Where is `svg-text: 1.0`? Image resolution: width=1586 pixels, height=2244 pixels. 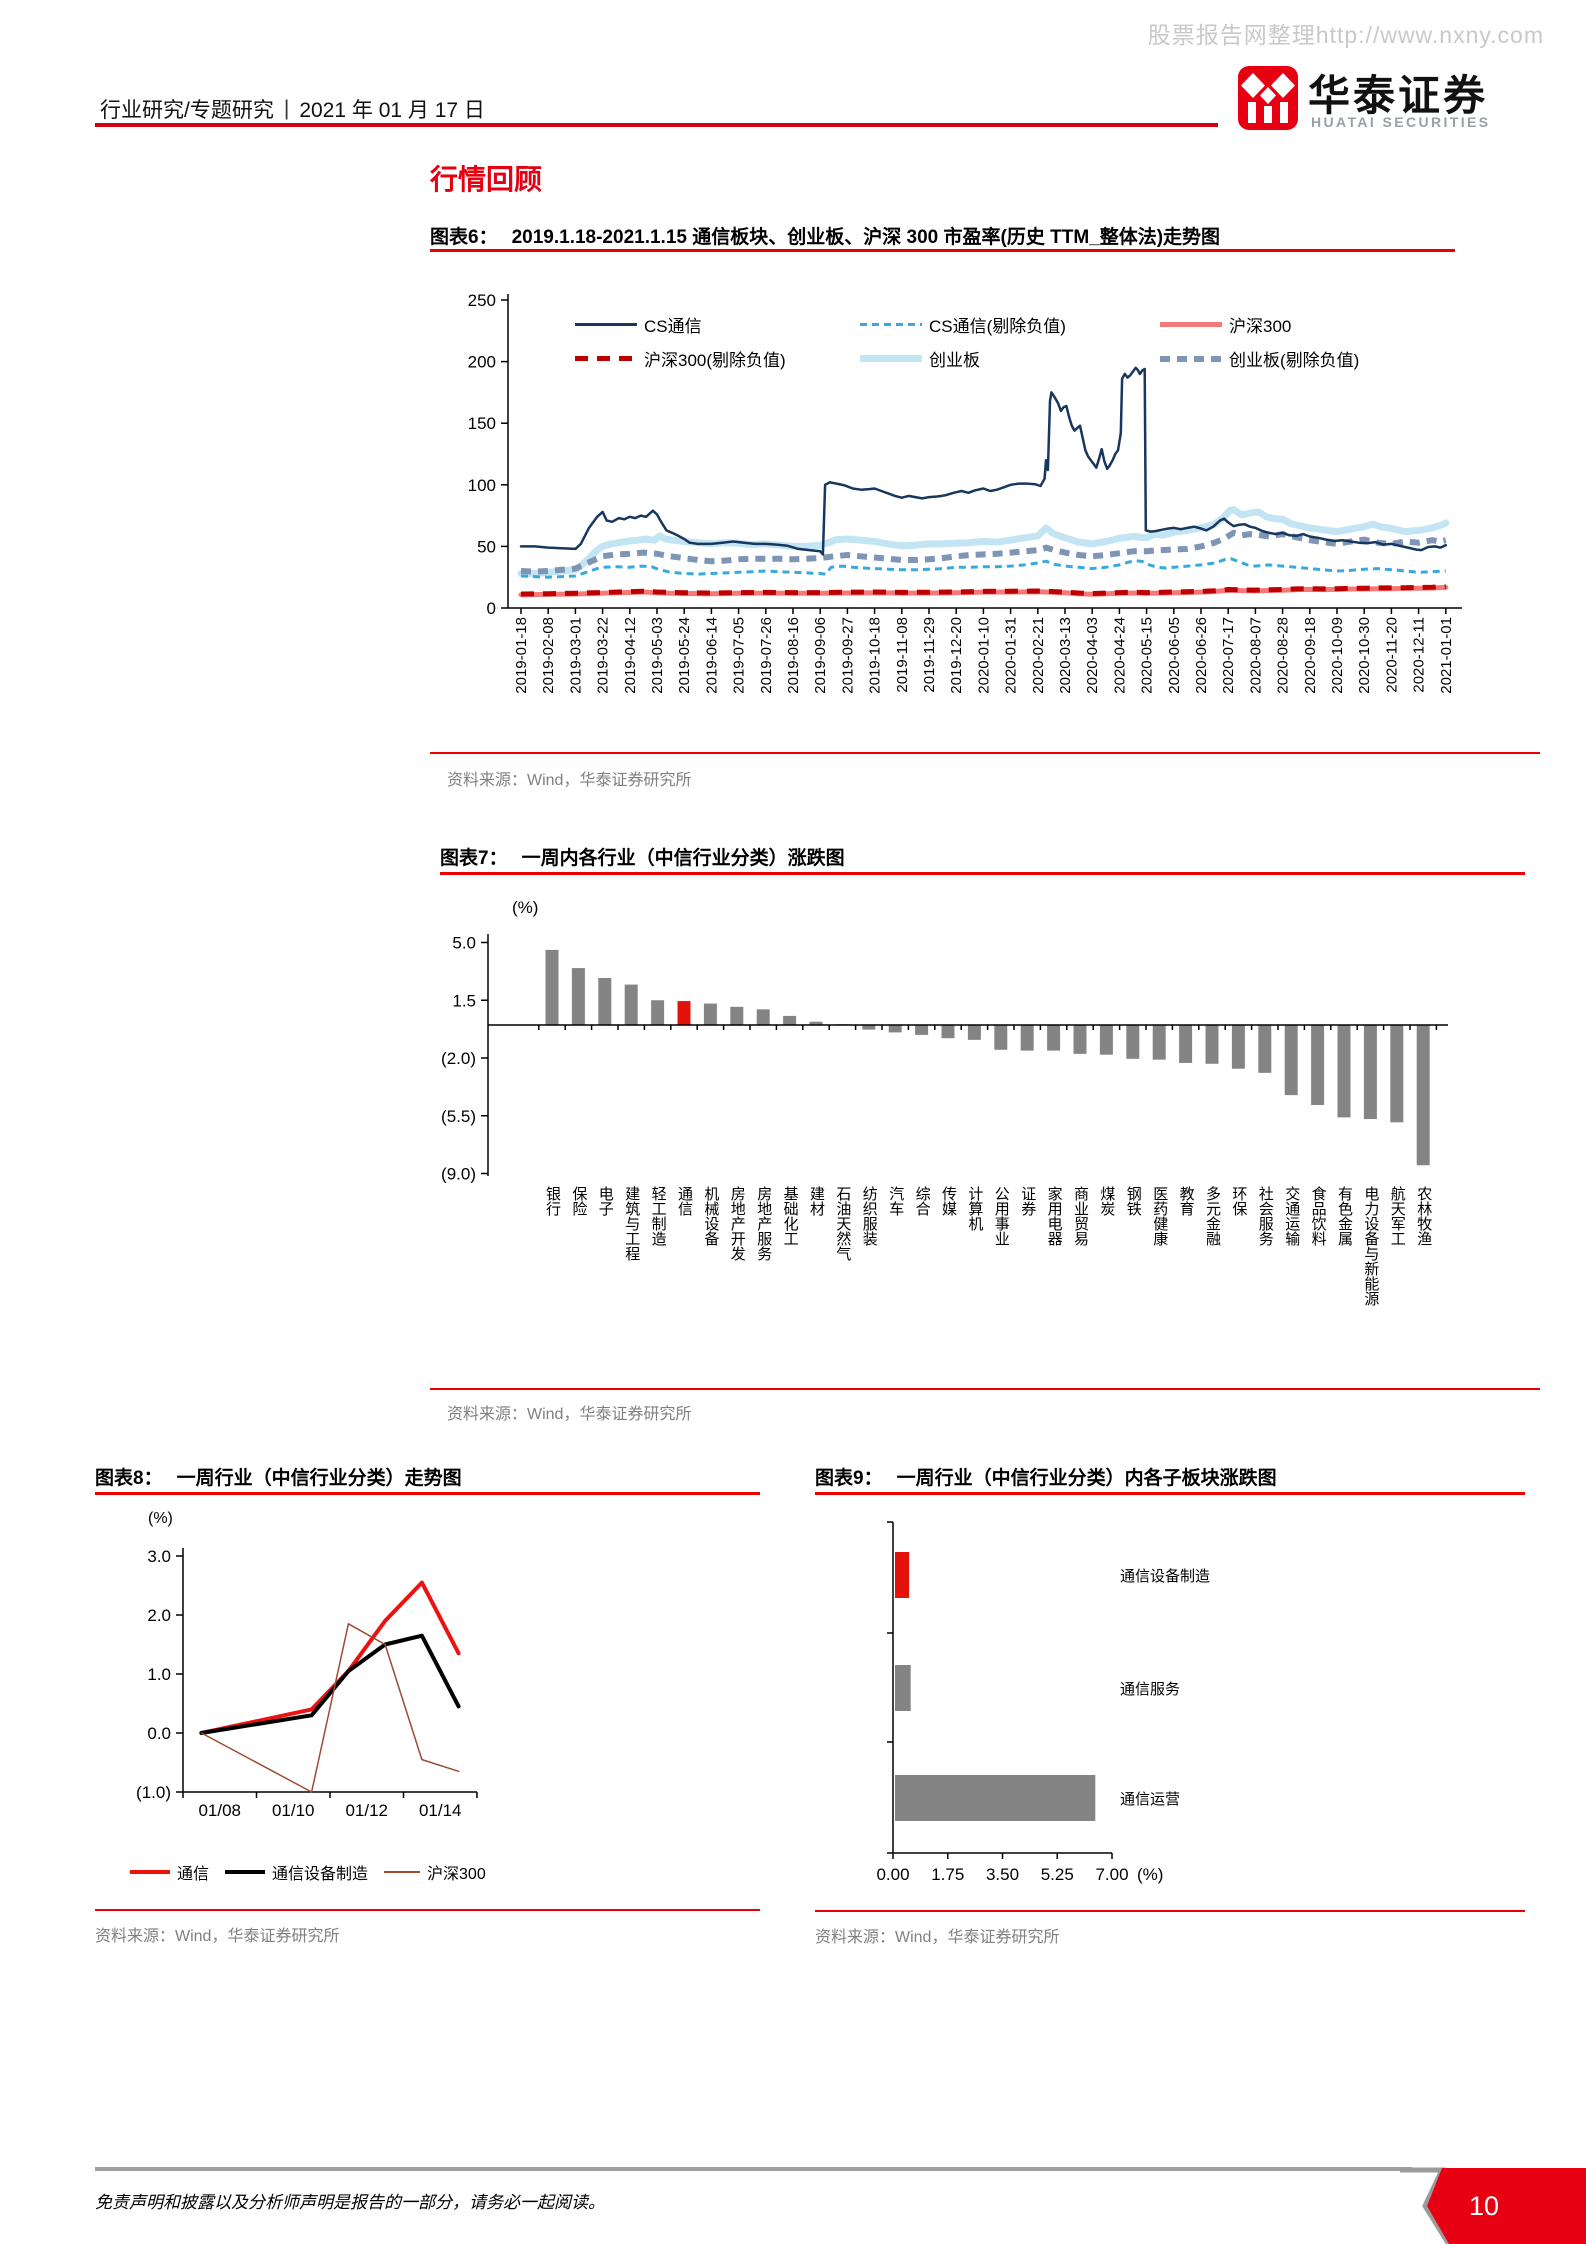 svg-text: 1.0 is located at coordinates (159, 1674).